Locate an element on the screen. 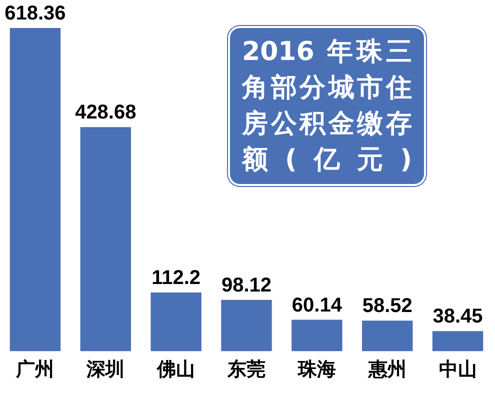  data-label: 98.12 is located at coordinates (246, 285).